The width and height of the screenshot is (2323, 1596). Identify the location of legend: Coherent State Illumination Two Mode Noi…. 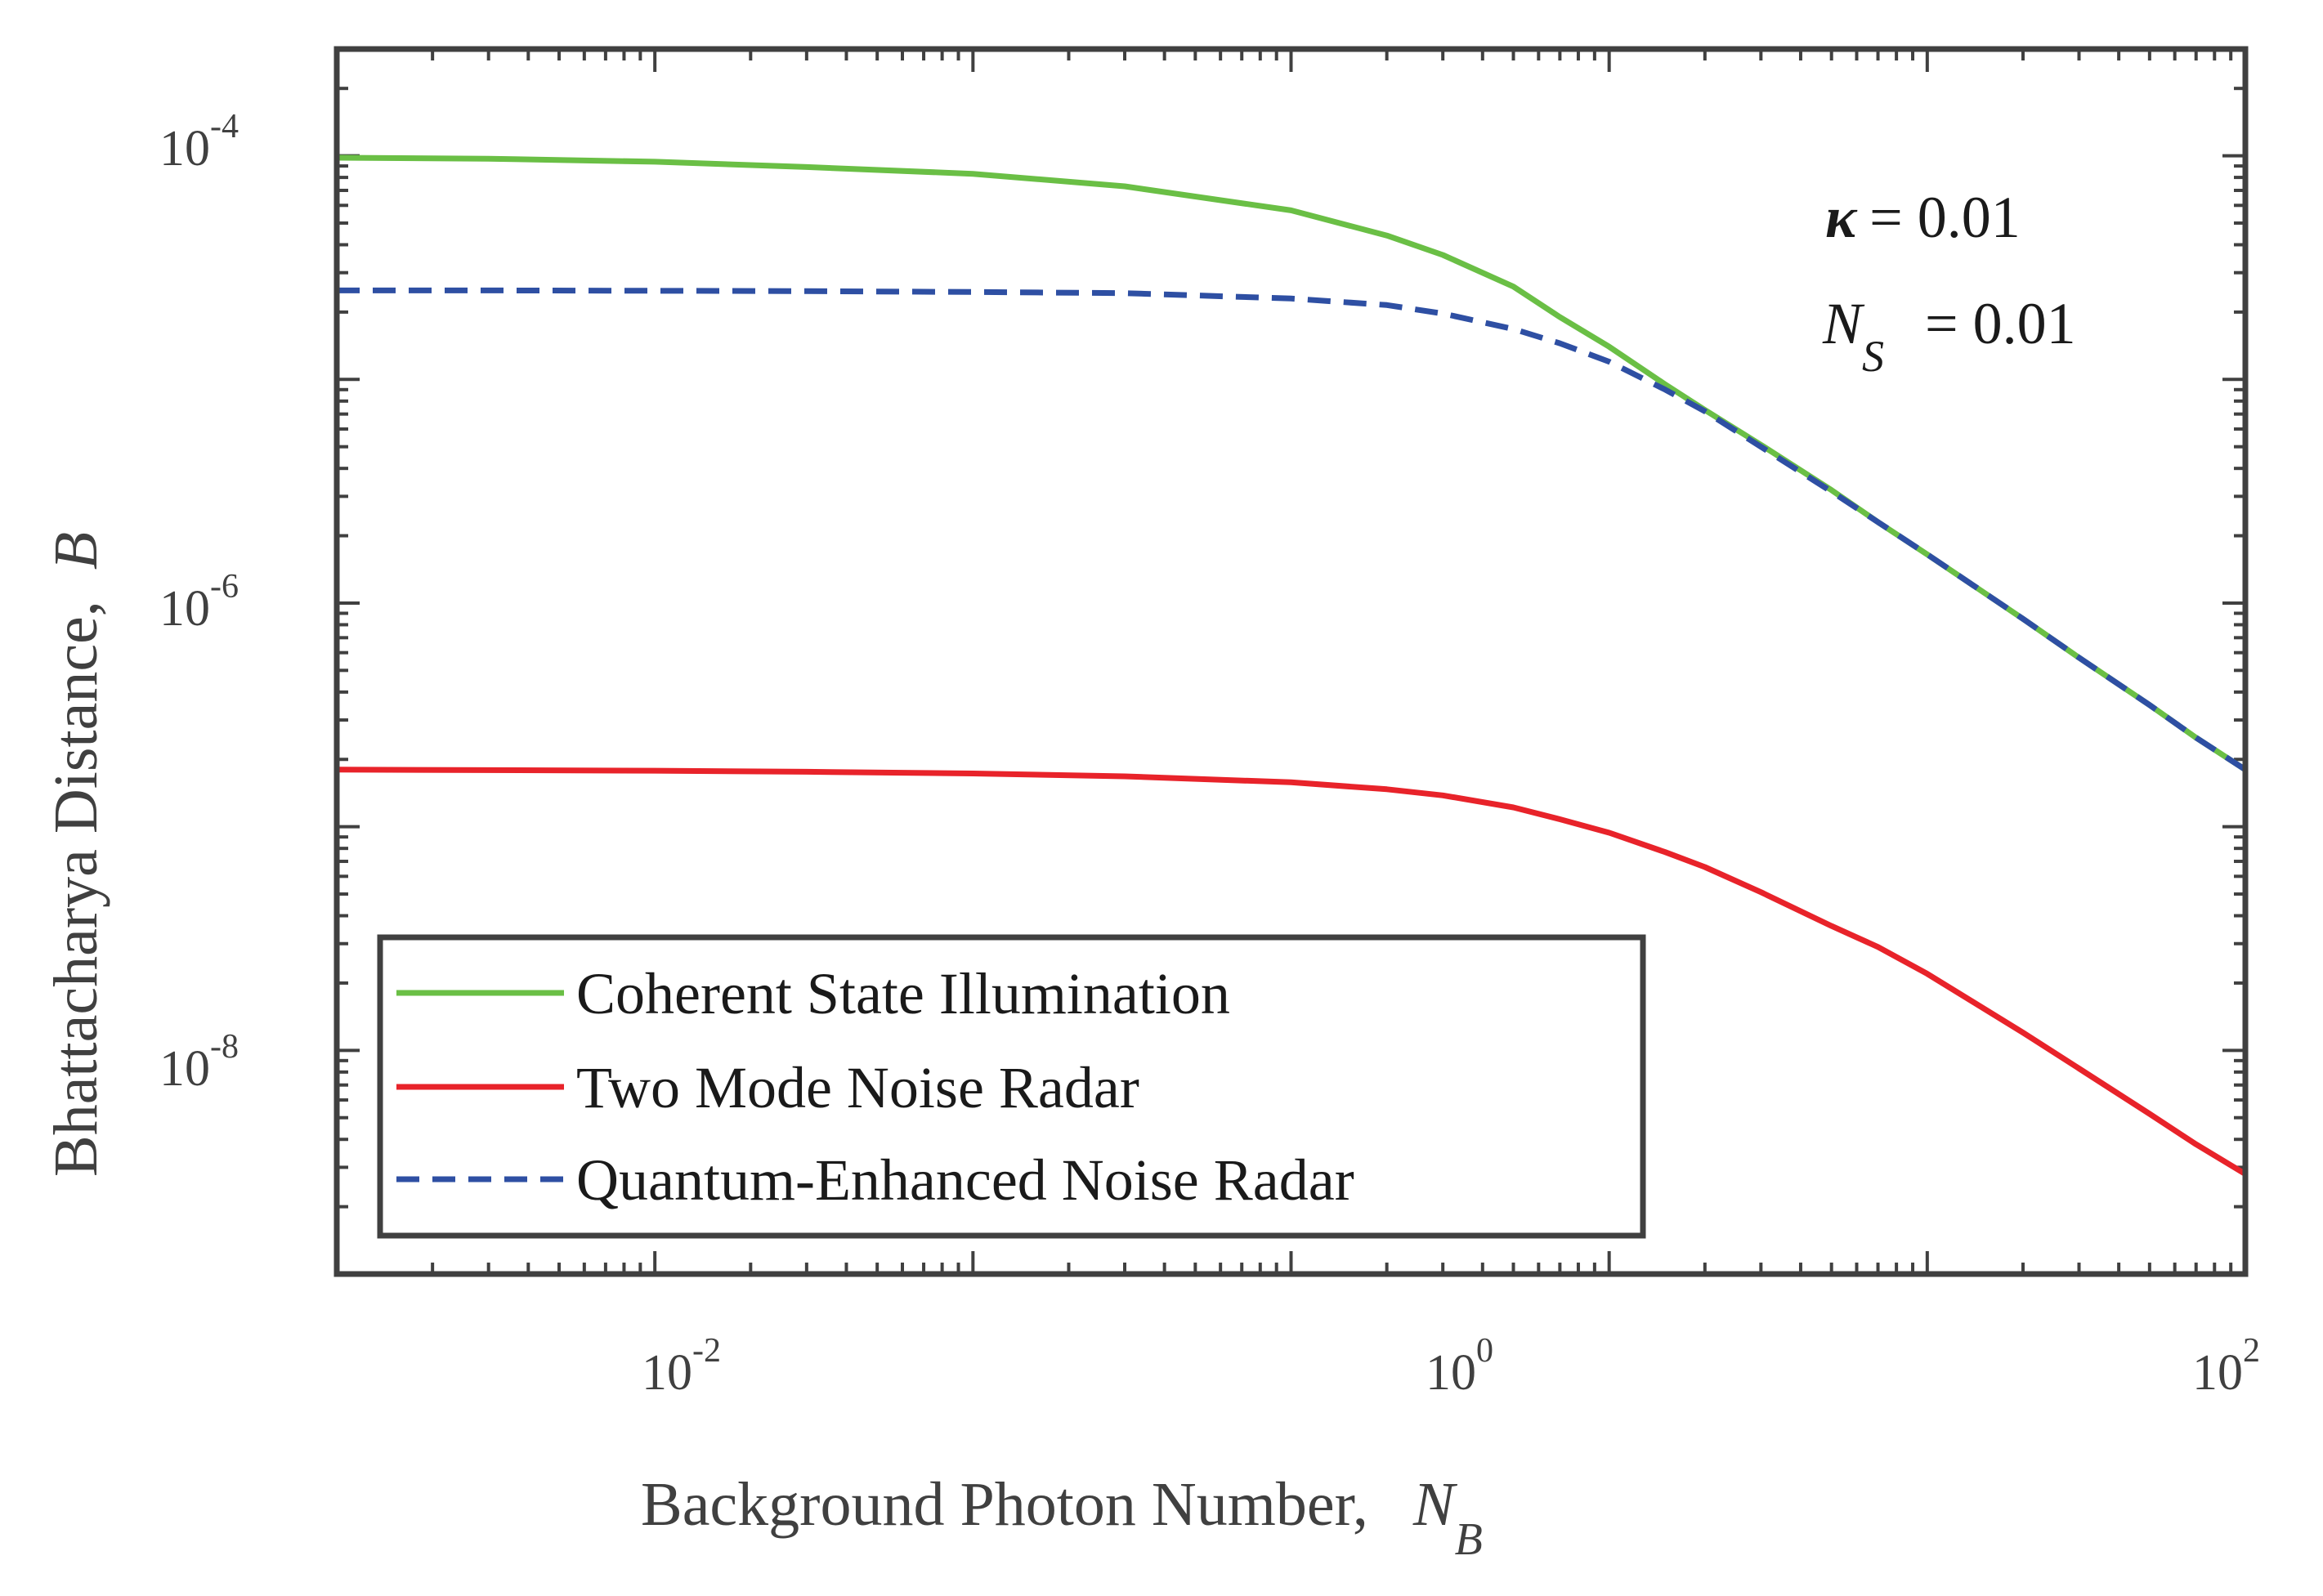
(1011, 1086).